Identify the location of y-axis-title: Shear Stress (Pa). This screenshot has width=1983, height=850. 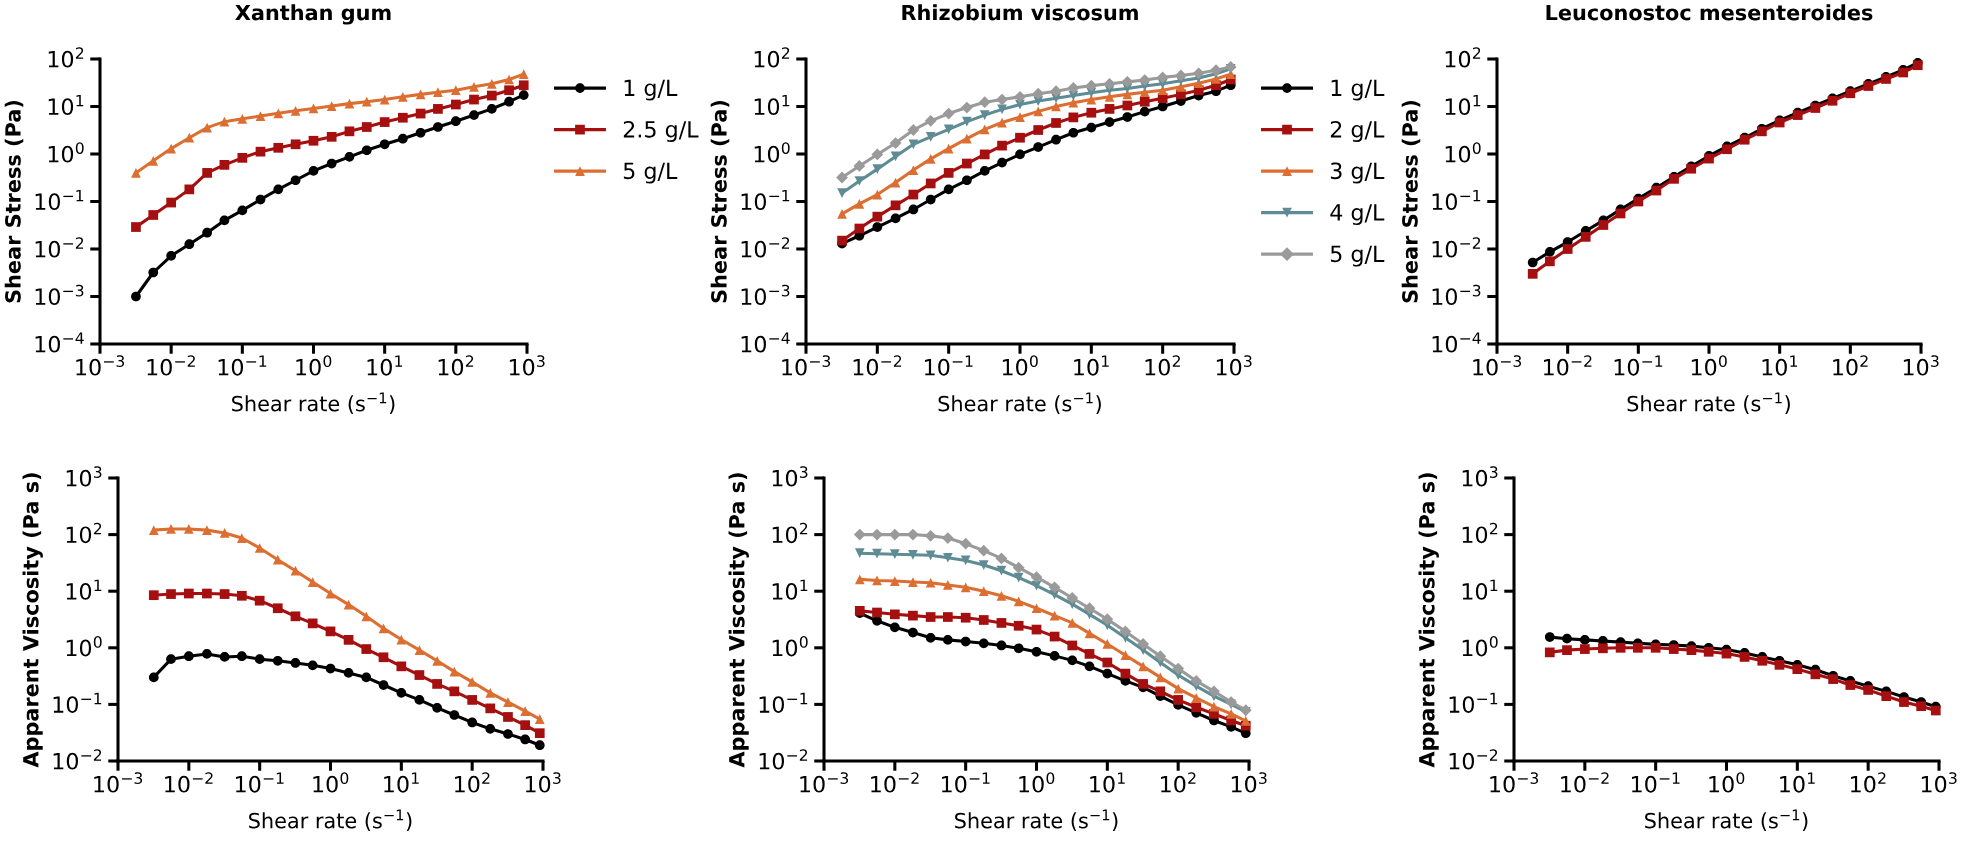
(720, 201).